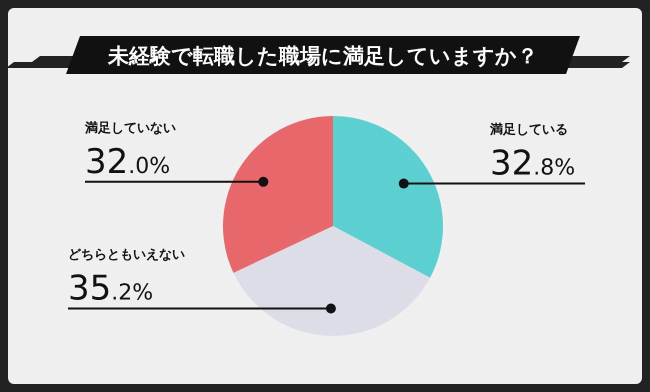 The width and height of the screenshot is (650, 392). Describe the element at coordinates (528, 130) in the screenshot. I see `slice-label: 満足している` at that location.